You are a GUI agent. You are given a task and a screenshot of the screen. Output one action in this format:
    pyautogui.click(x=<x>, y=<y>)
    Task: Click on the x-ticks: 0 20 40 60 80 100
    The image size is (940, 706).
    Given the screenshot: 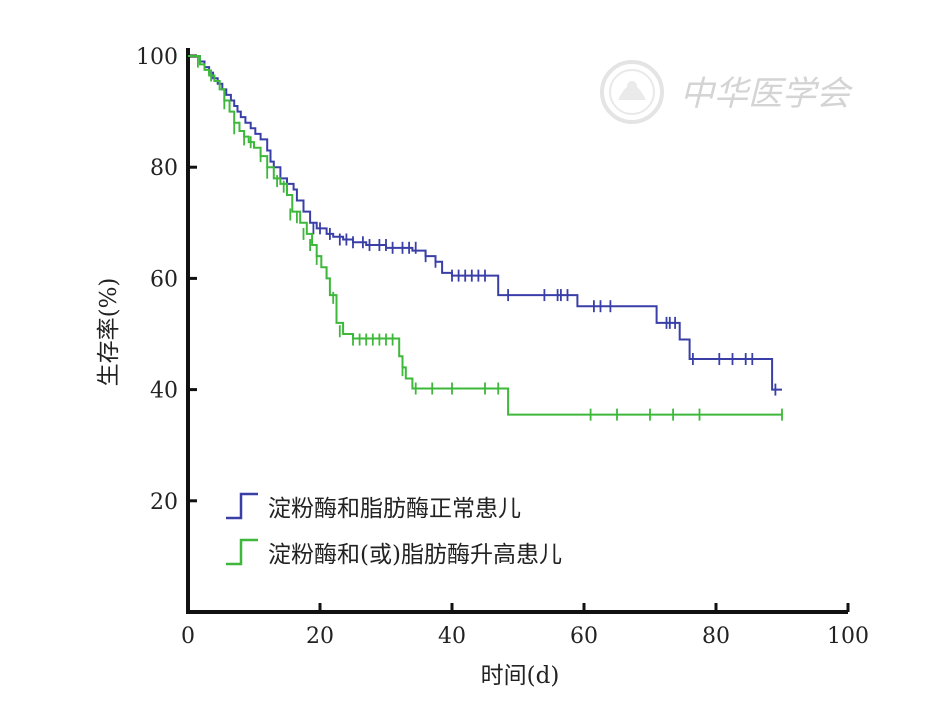 What is the action you would take?
    pyautogui.click(x=525, y=626)
    